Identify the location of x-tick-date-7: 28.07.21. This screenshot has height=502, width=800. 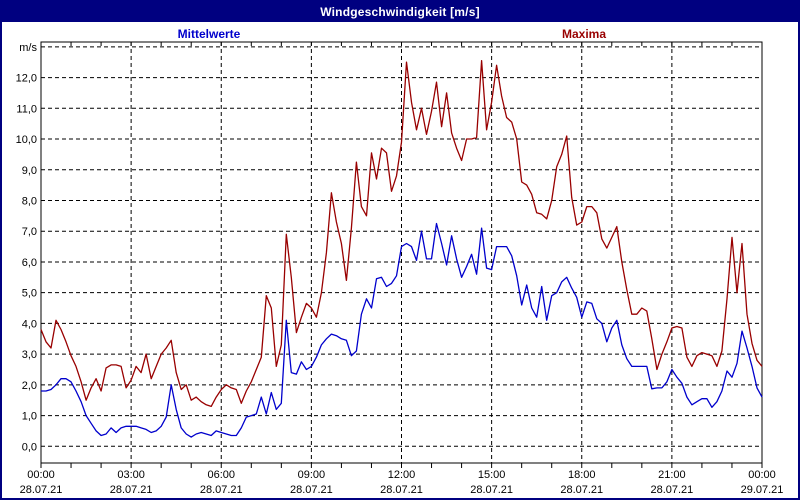
(671, 490).